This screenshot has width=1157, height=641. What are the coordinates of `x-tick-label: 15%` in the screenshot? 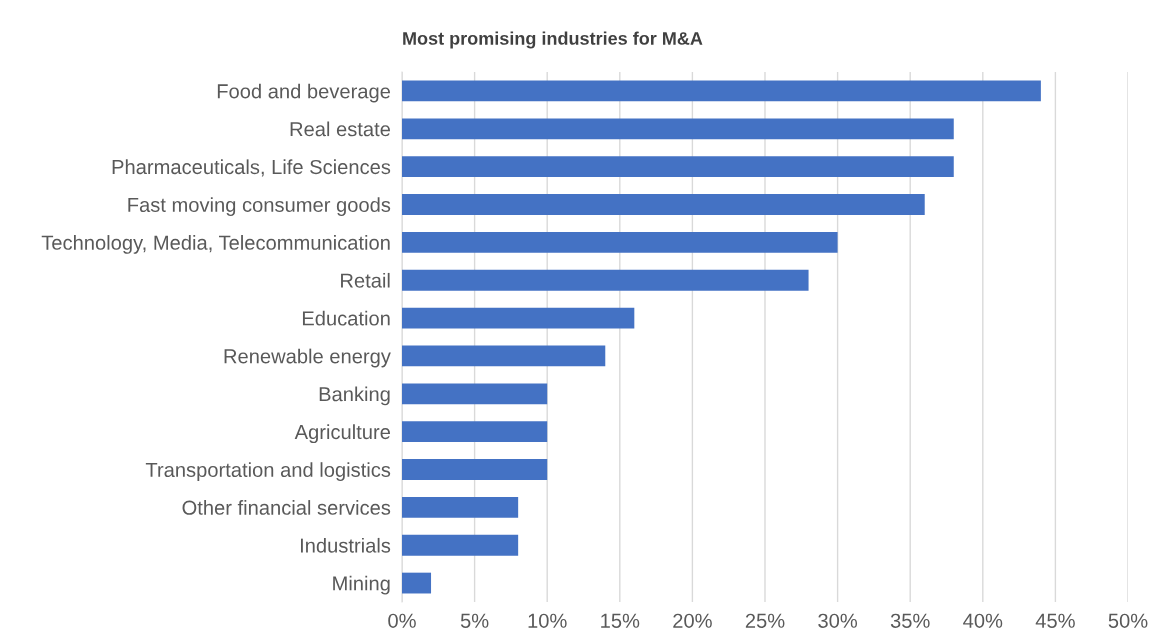 It's located at (620, 620).